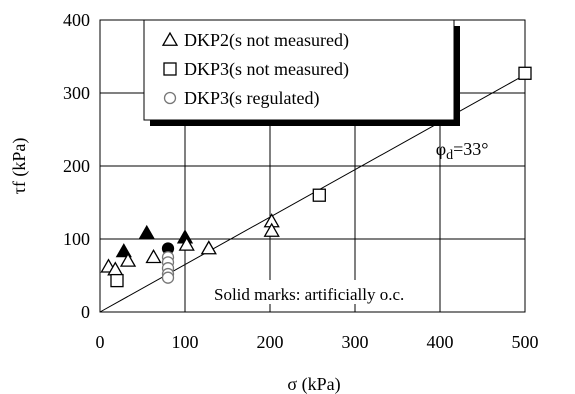 This screenshot has height=394, width=575. I want to click on legend-square-icon, so click(170, 69).